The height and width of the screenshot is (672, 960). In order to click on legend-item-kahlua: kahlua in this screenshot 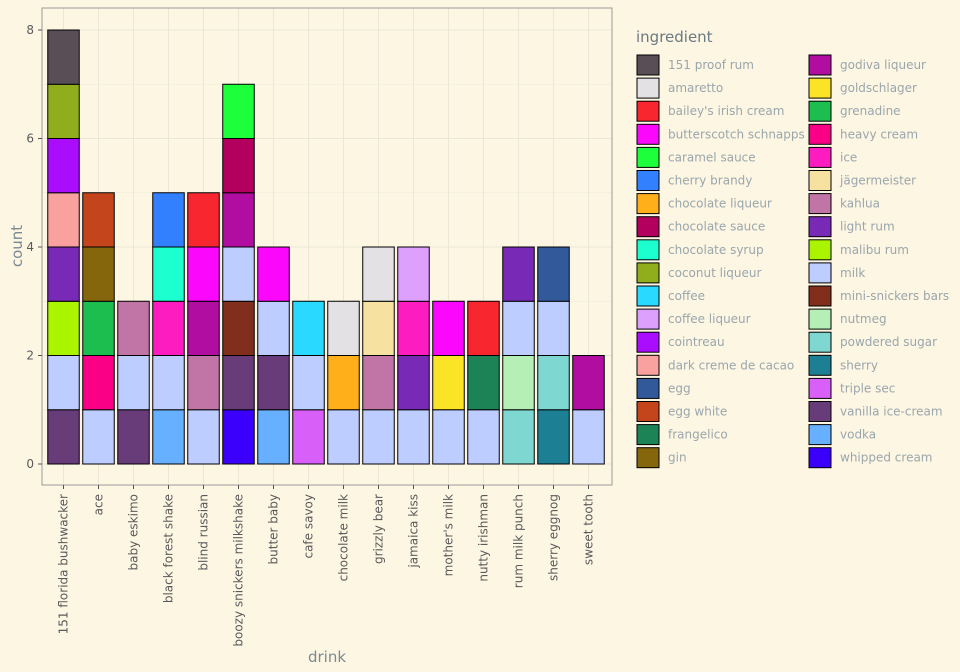, I will do `click(844, 204)`.